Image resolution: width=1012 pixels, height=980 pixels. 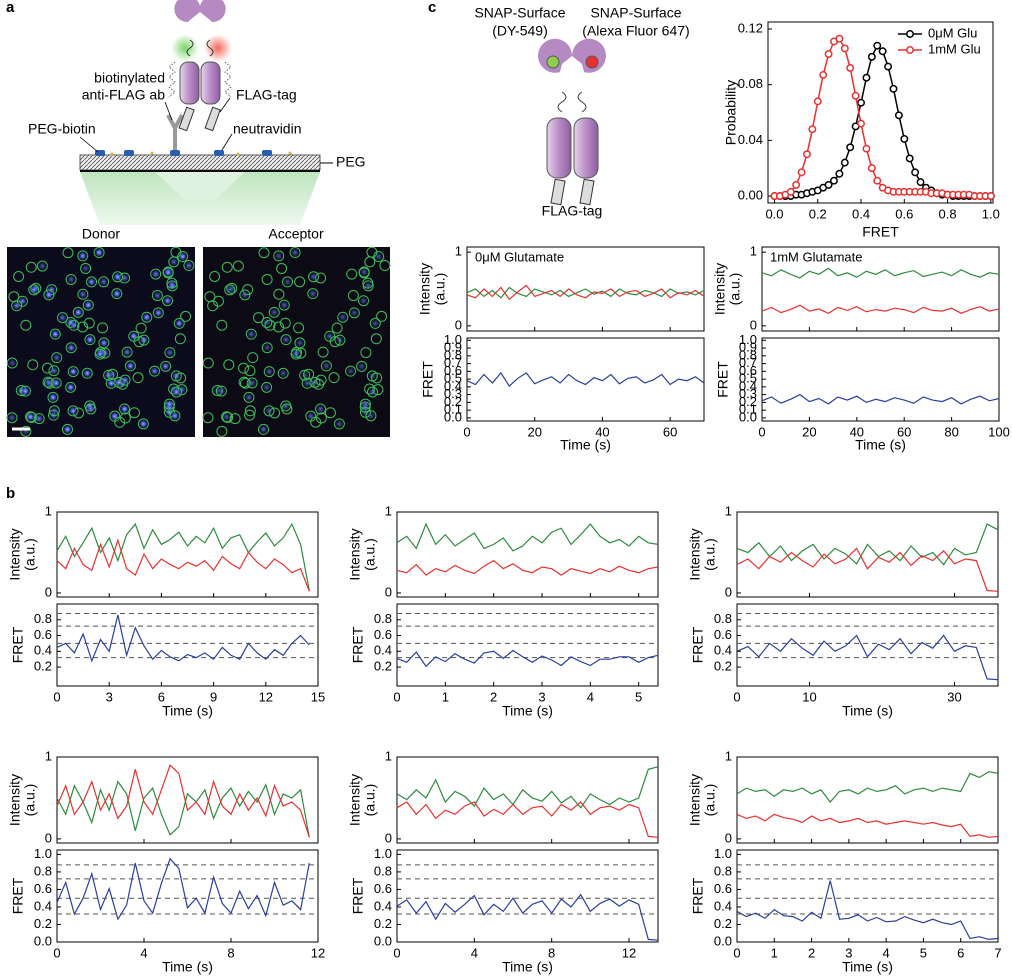 What do you see at coordinates (453, 409) in the screenshot?
I see `y-tick-label: 0.1` at bounding box center [453, 409].